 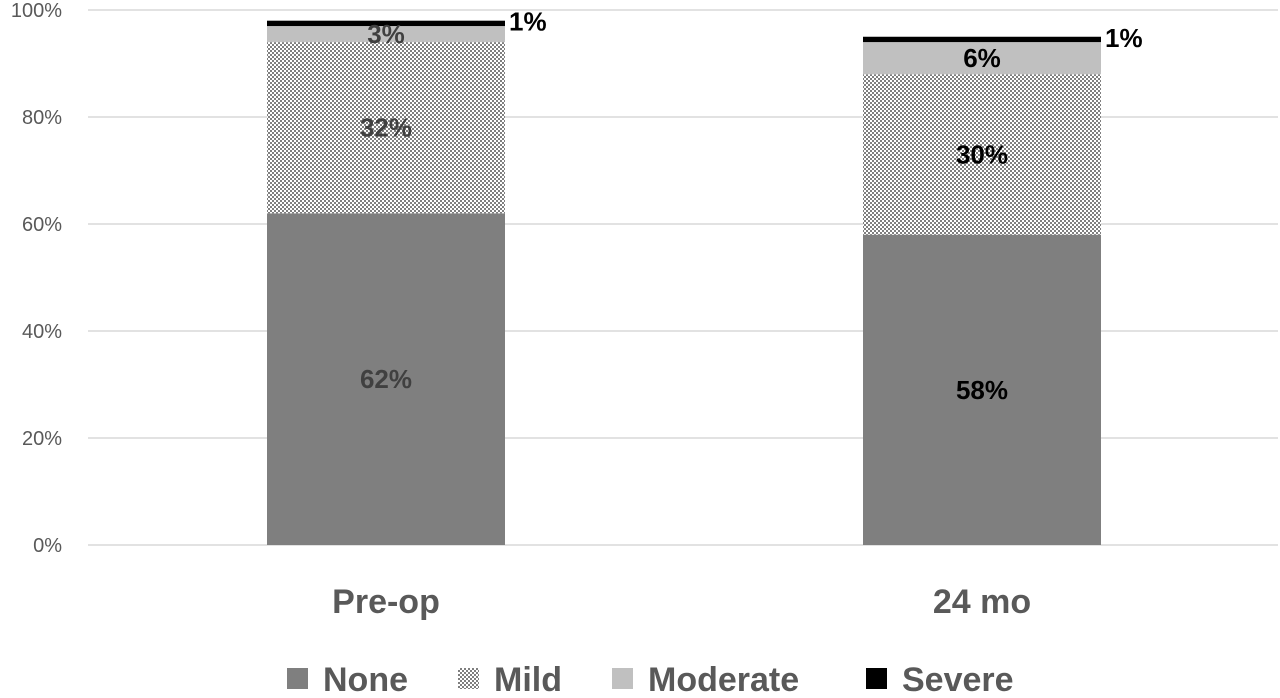 What do you see at coordinates (47, 546) in the screenshot?
I see `y-tick-label: 0%` at bounding box center [47, 546].